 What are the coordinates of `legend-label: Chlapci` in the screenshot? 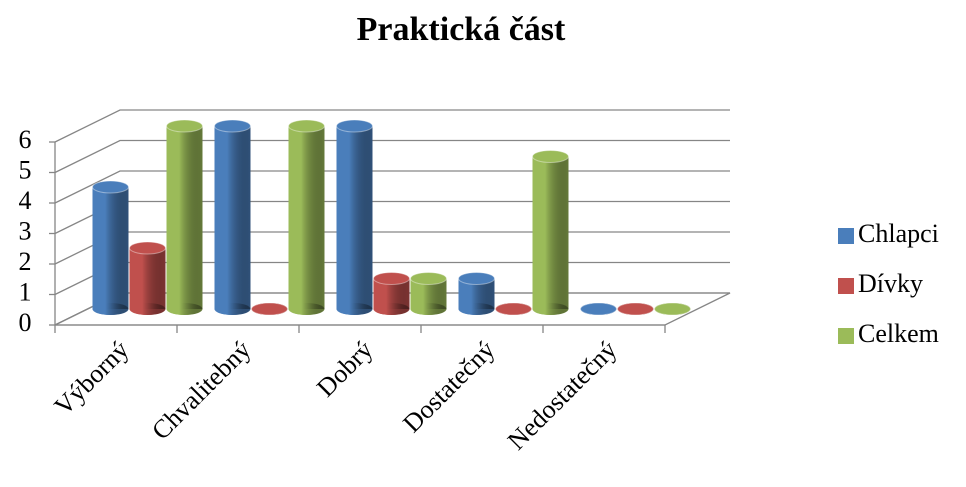 It's located at (898, 233).